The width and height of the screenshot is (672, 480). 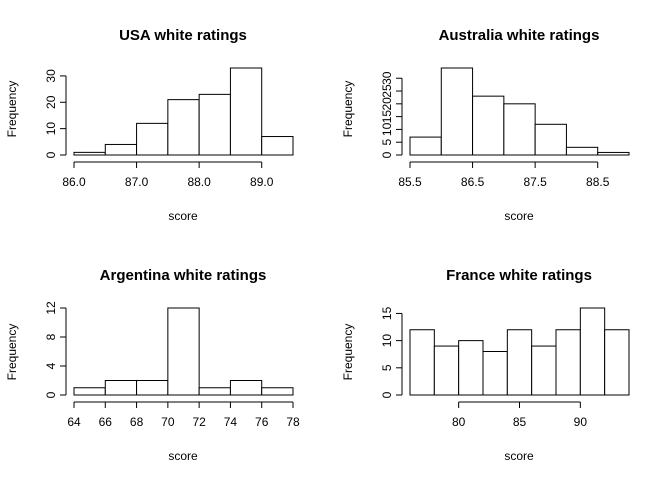 What do you see at coordinates (183, 415) in the screenshot?
I see `x-axis: 64 66 68 70 72 74 76 78` at bounding box center [183, 415].